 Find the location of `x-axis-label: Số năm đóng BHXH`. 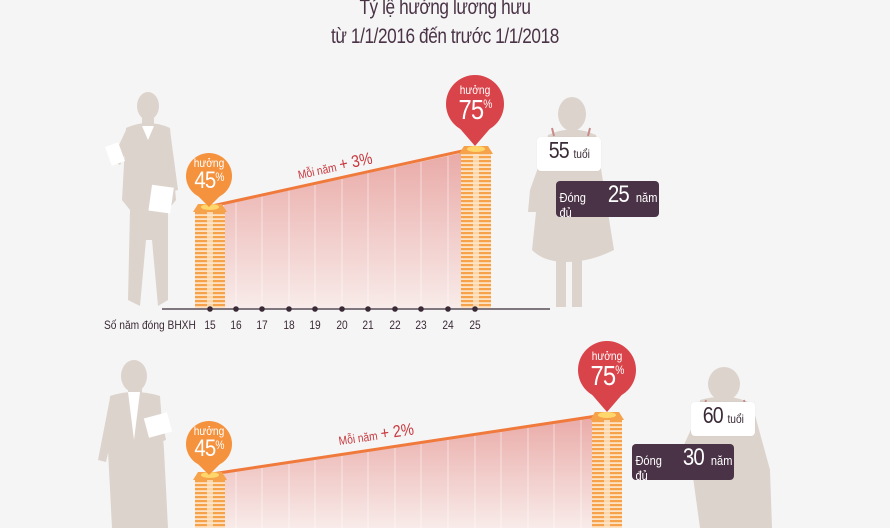

x-axis-label: Số năm đóng BHXH is located at coordinates (150, 325).